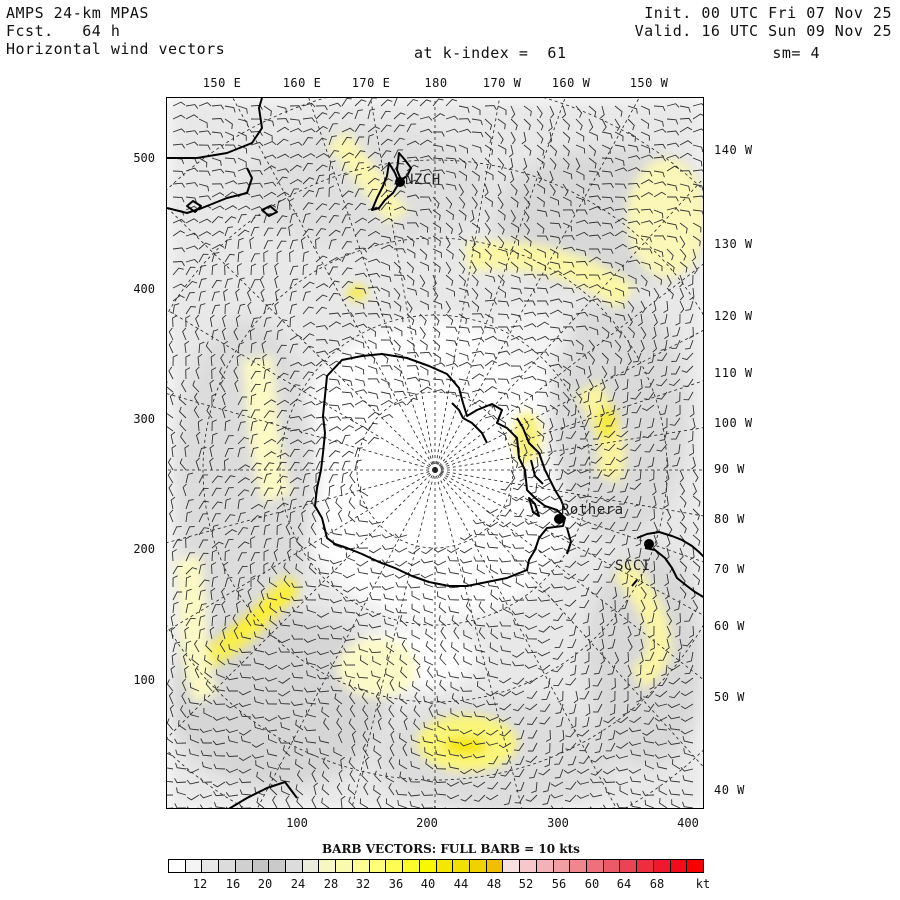  What do you see at coordinates (297, 823) in the screenshot?
I see `grid-x-tick: 100` at bounding box center [297, 823].